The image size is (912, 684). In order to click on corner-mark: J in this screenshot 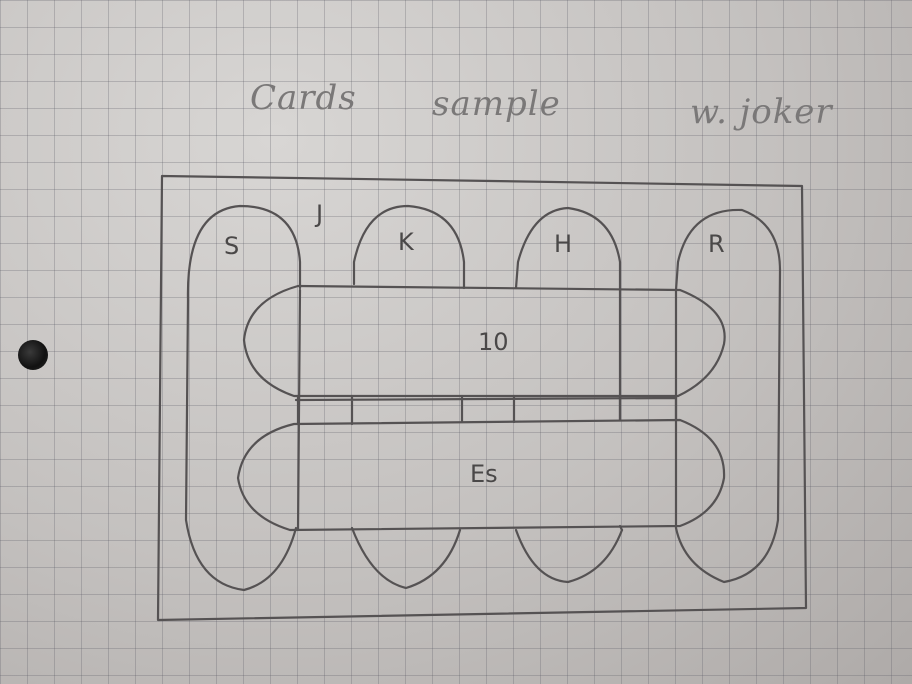, I will do `click(318, 214)`.